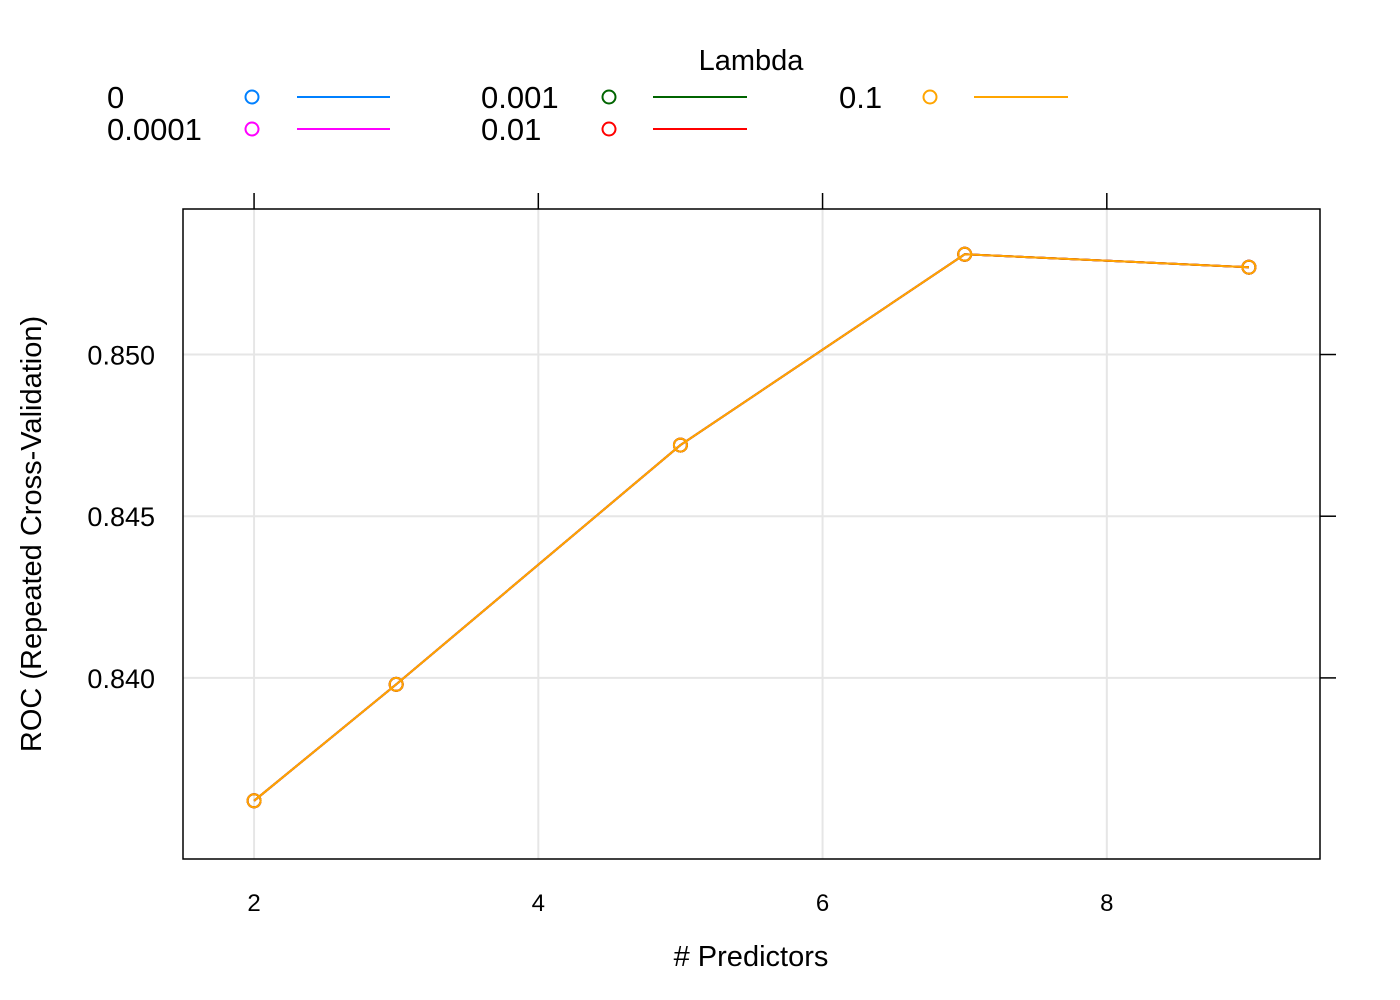 The width and height of the screenshot is (1400, 1000). What do you see at coordinates (822, 903) in the screenshot?
I see `x-tick-label: 6` at bounding box center [822, 903].